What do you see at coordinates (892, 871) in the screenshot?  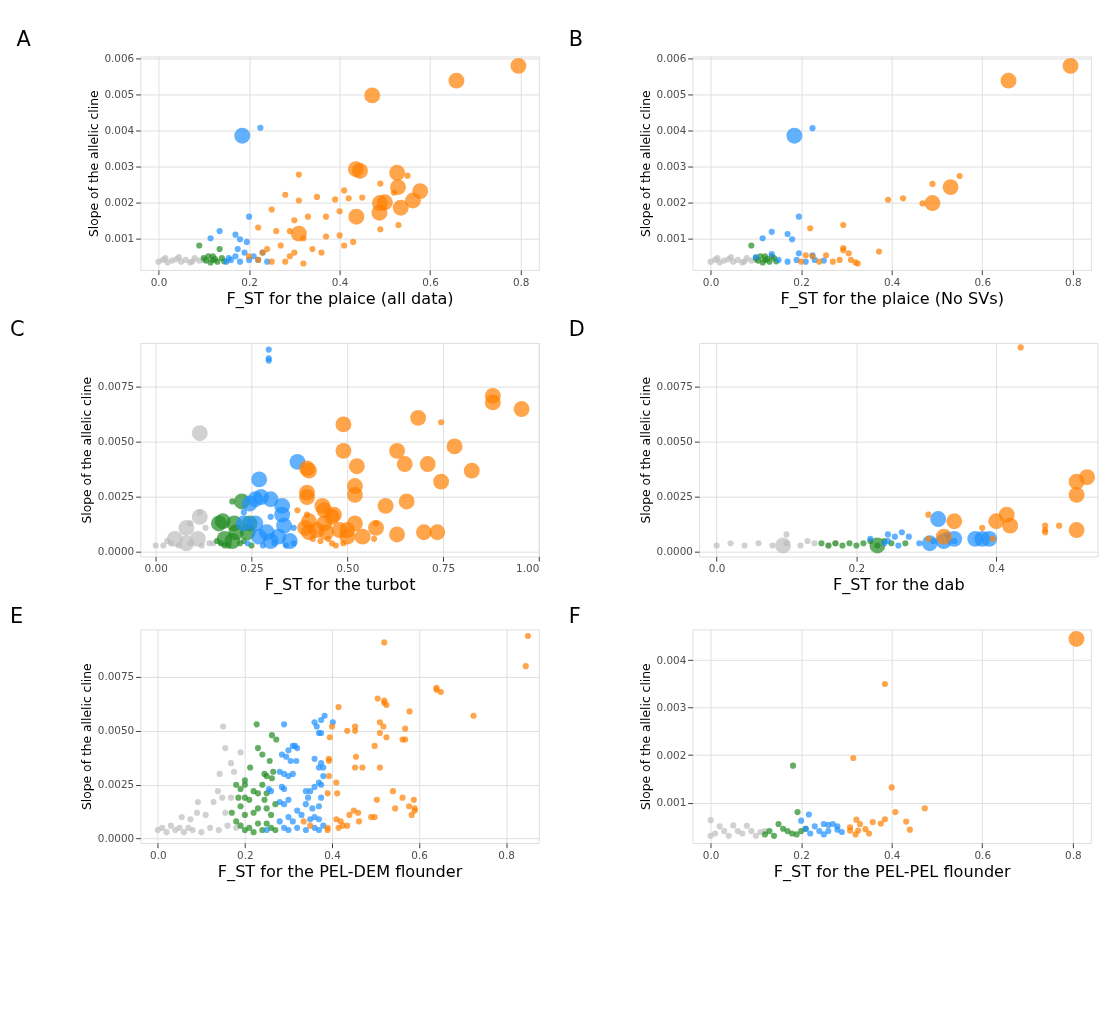 I see `x-axis-title: F_ST for the PEL-PEL flounder` at bounding box center [892, 871].